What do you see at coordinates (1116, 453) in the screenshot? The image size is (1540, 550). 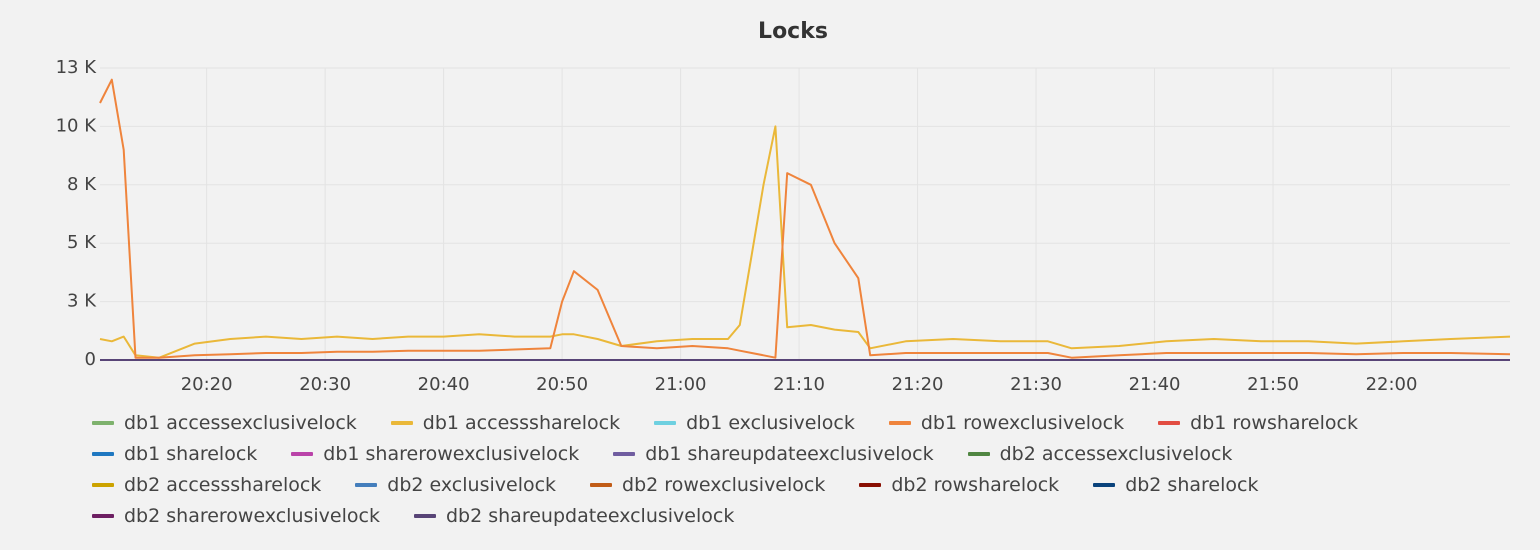 I see `legend-label: db2 accessexclusivelock` at bounding box center [1116, 453].